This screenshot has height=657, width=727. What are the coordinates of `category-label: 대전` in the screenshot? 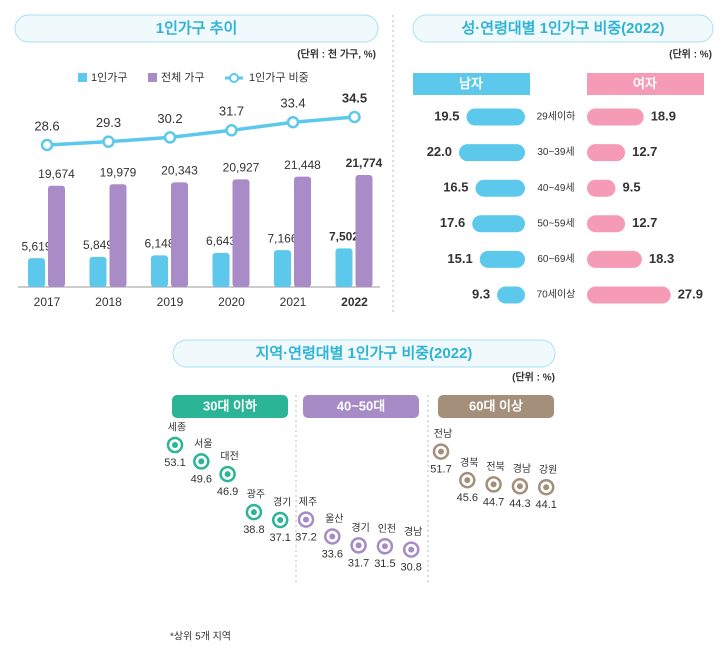 It's located at (229, 457).